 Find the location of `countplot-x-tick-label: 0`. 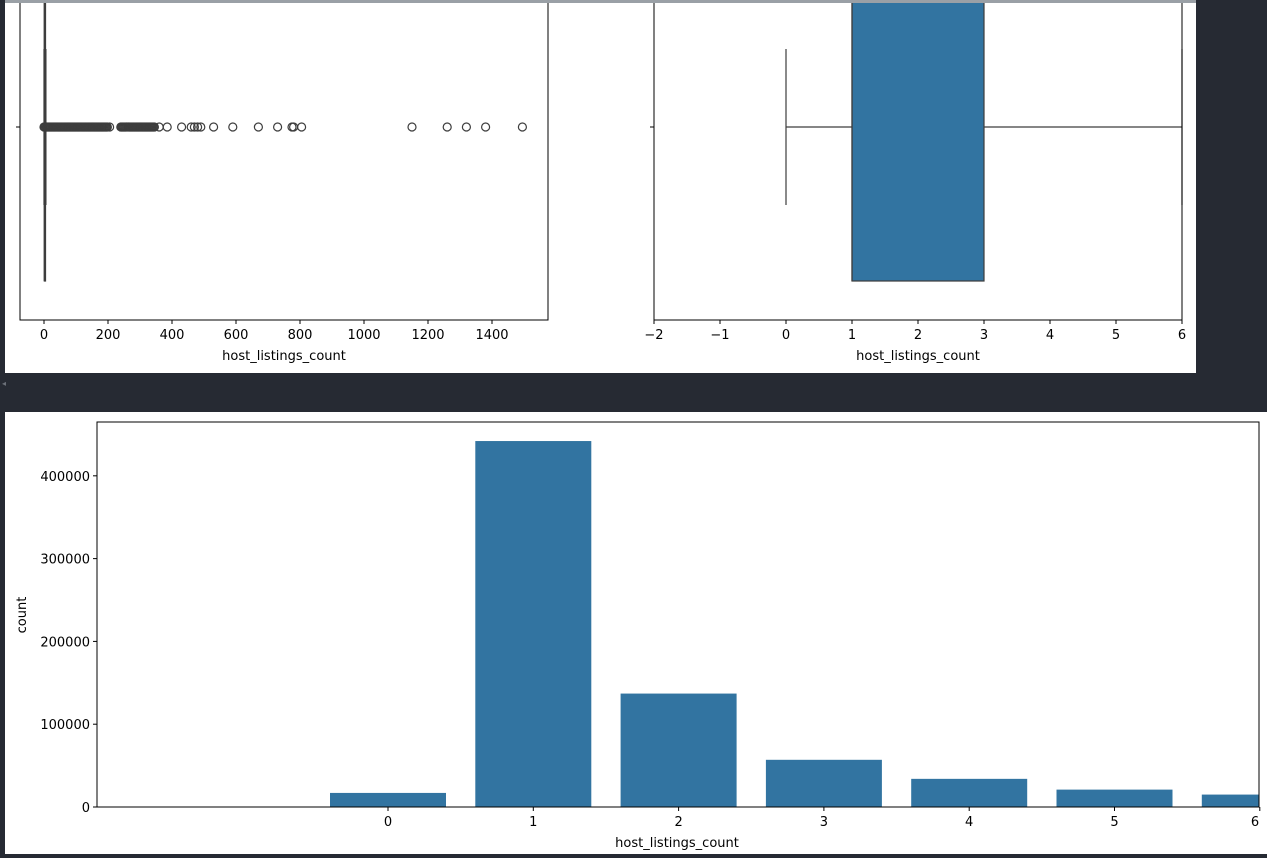

countplot-x-tick-label: 0 is located at coordinates (388, 822).